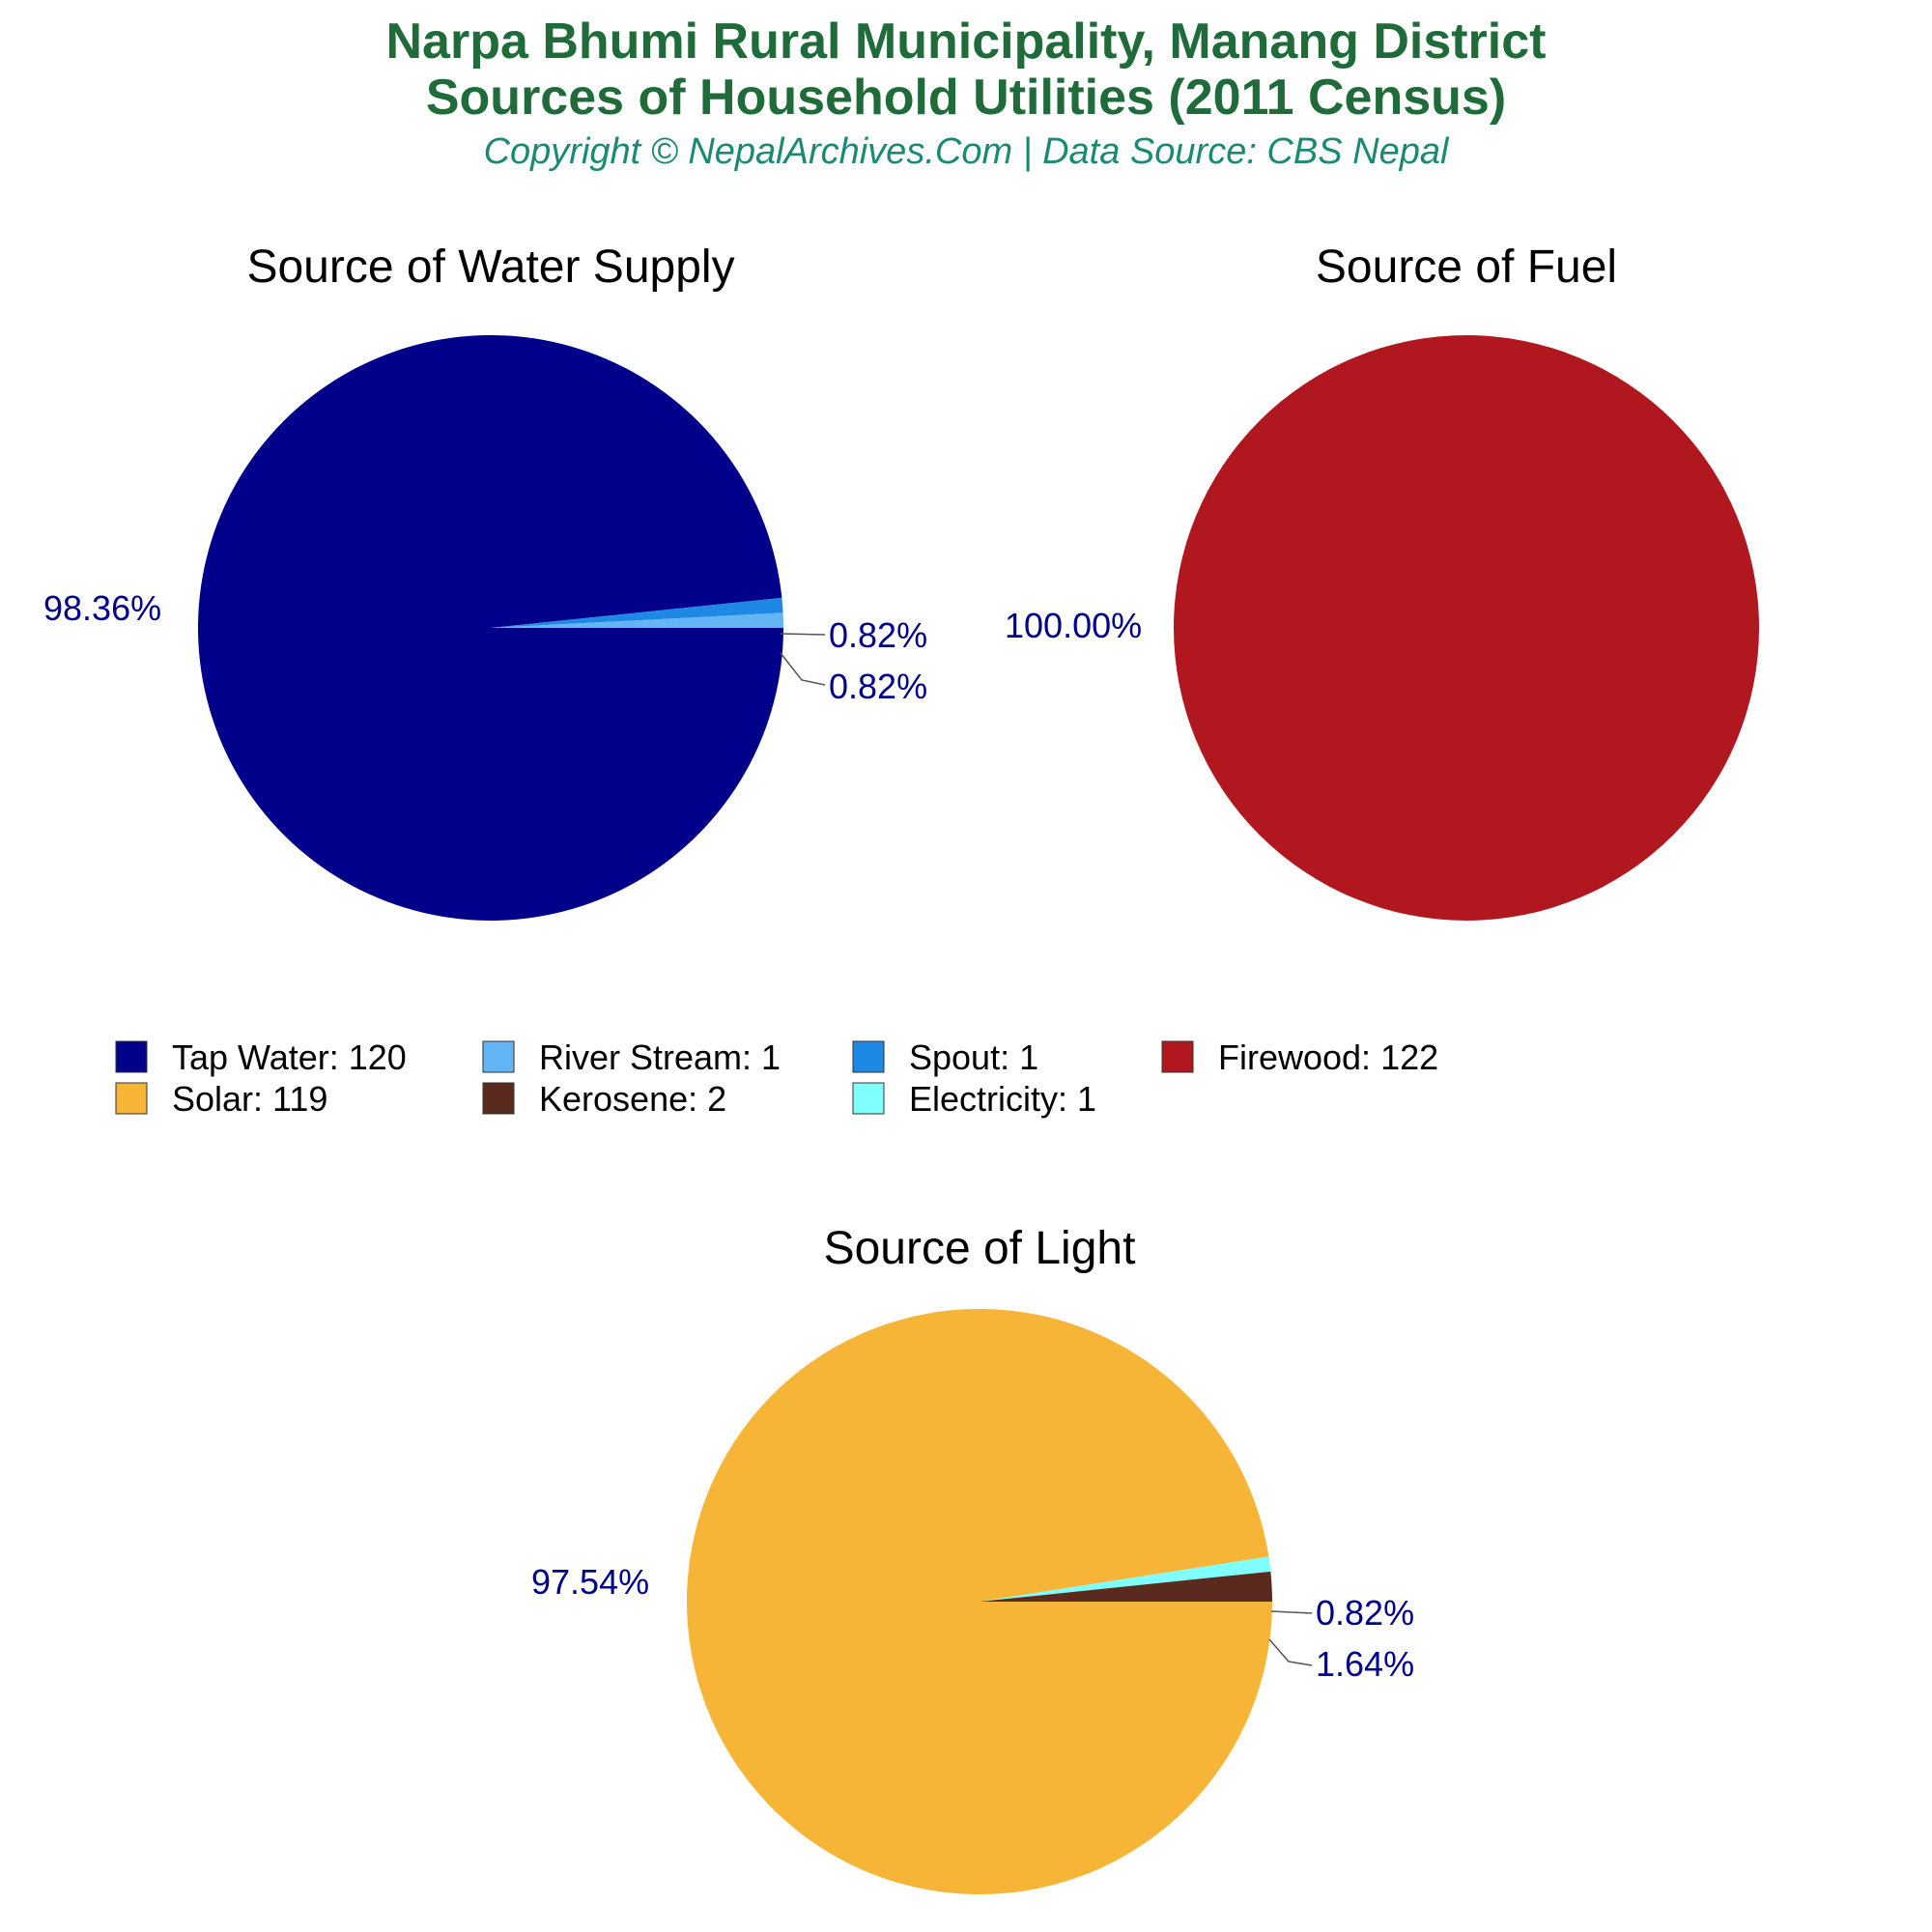  What do you see at coordinates (289, 1057) in the screenshot?
I see `legend-label: Tap Water: 120` at bounding box center [289, 1057].